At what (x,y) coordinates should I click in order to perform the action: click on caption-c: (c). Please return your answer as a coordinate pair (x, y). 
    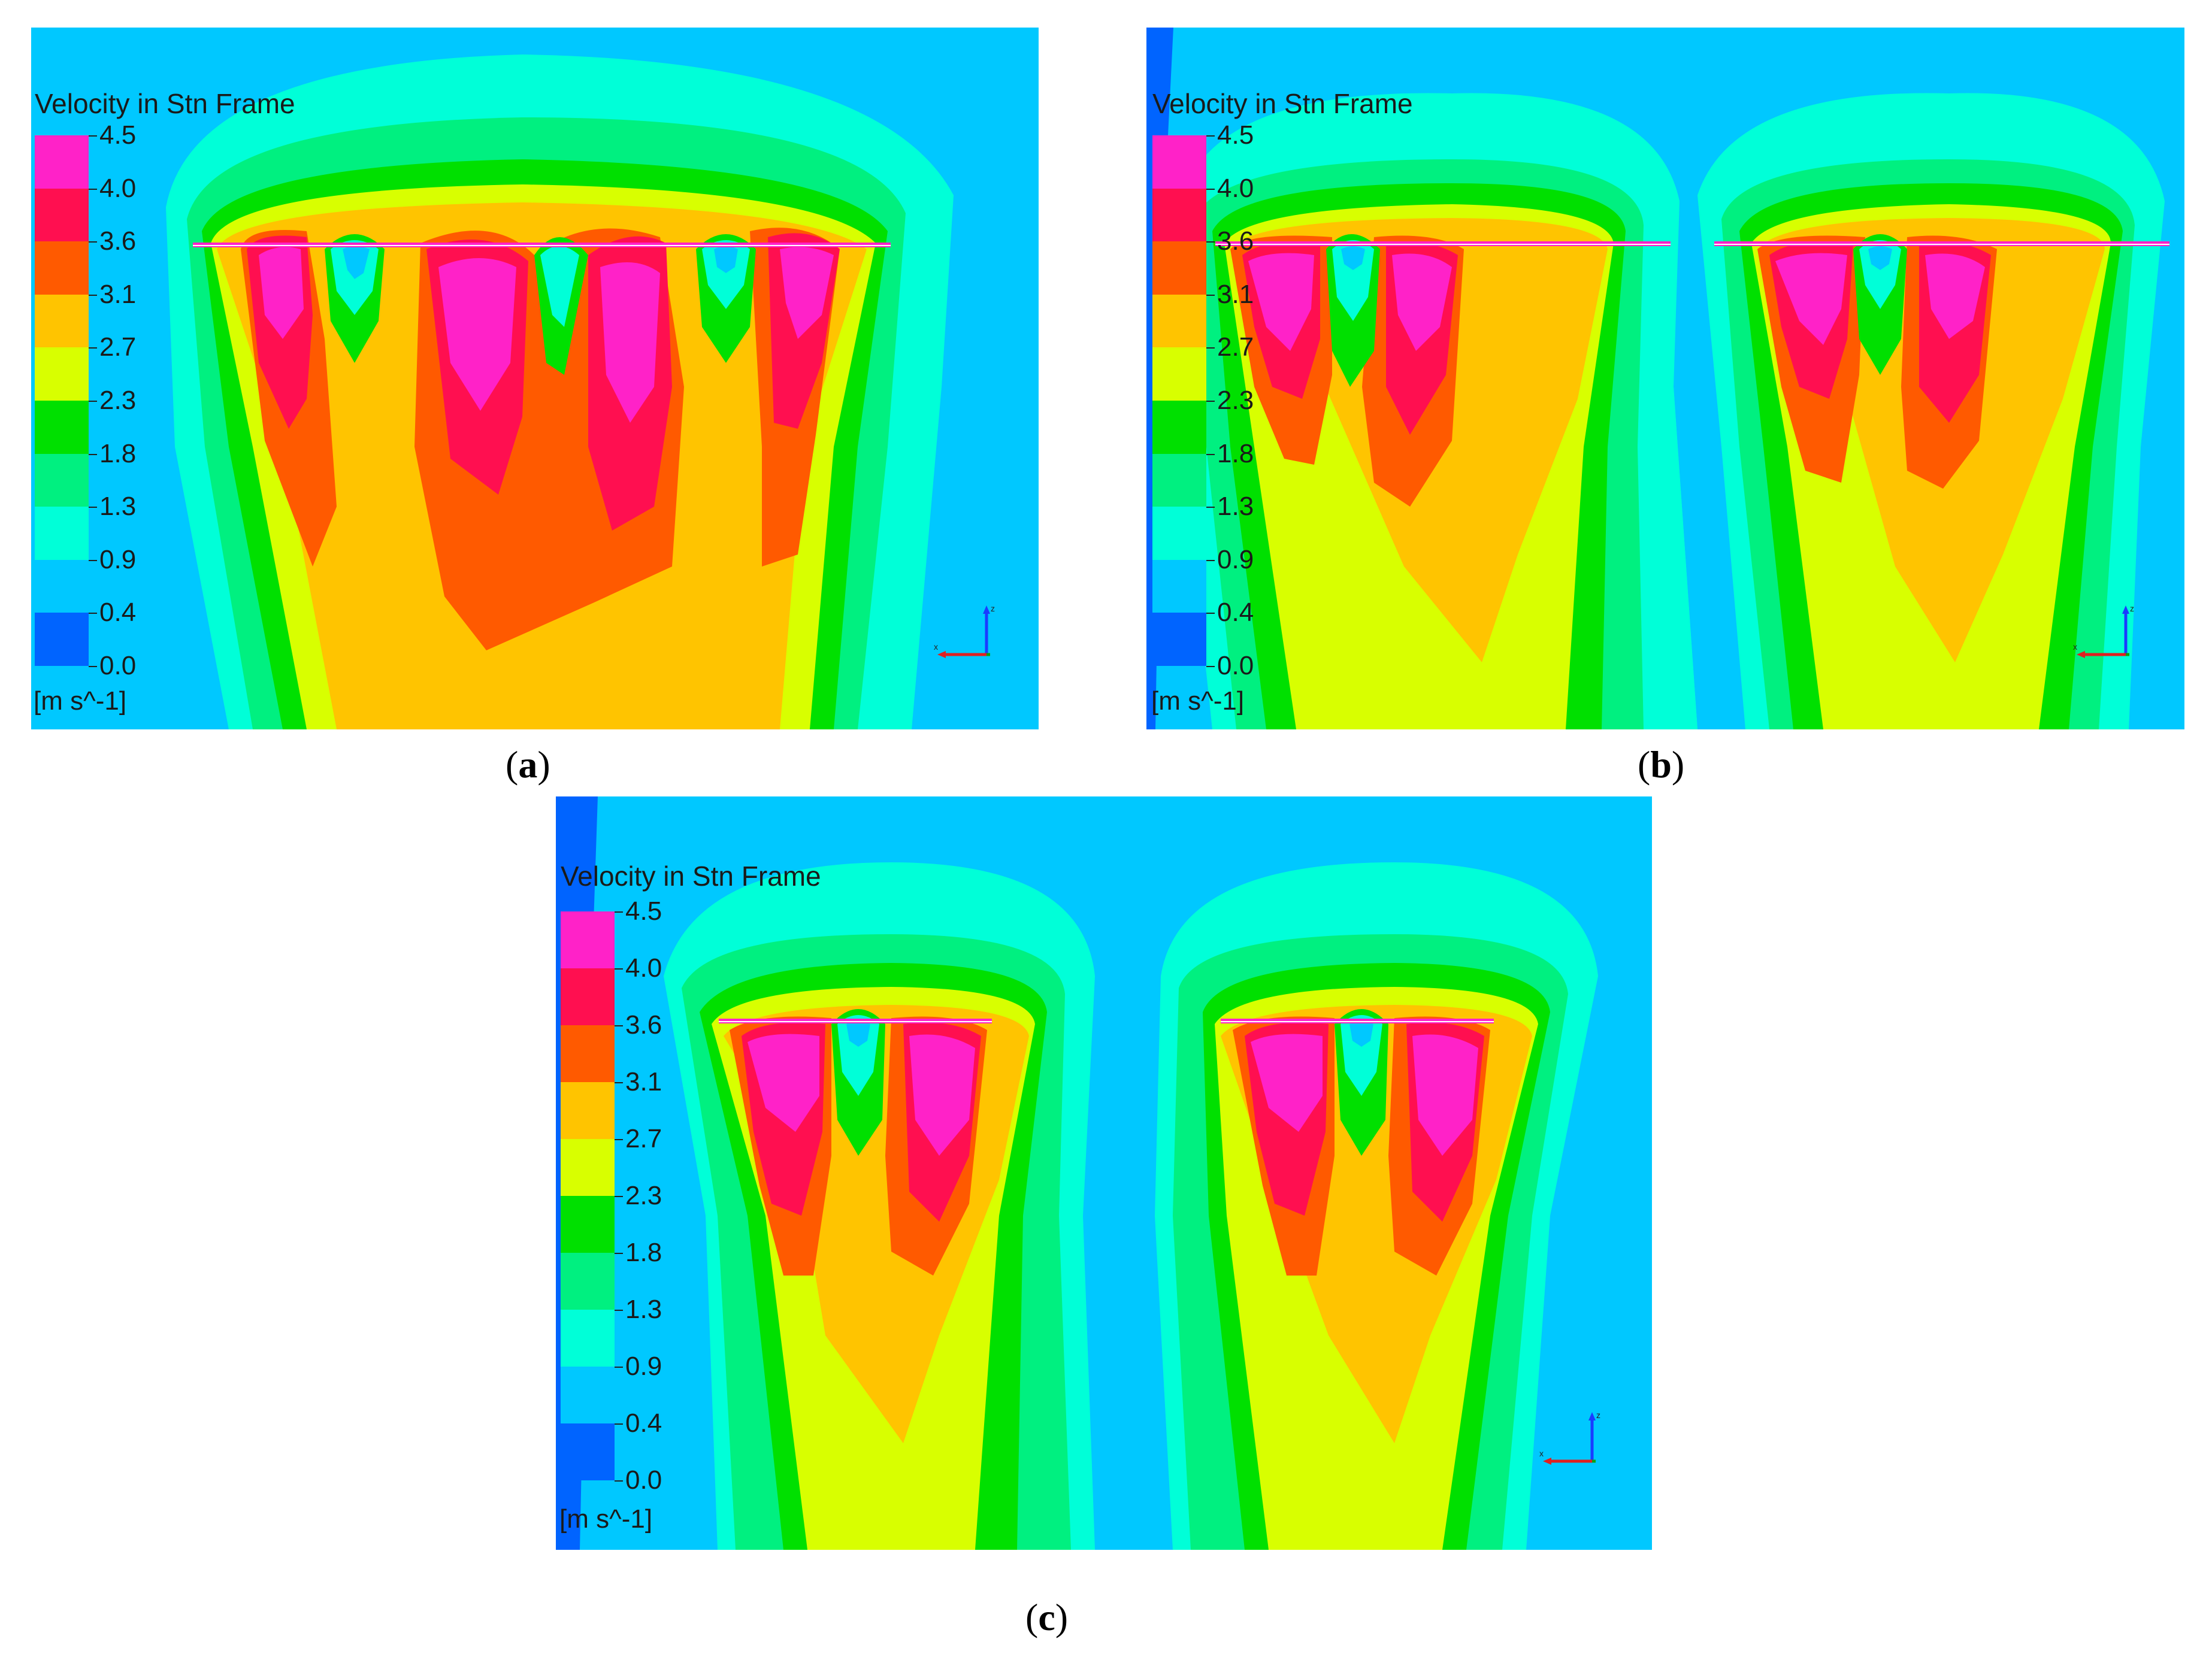
    Looking at the image, I should click on (1047, 1617).